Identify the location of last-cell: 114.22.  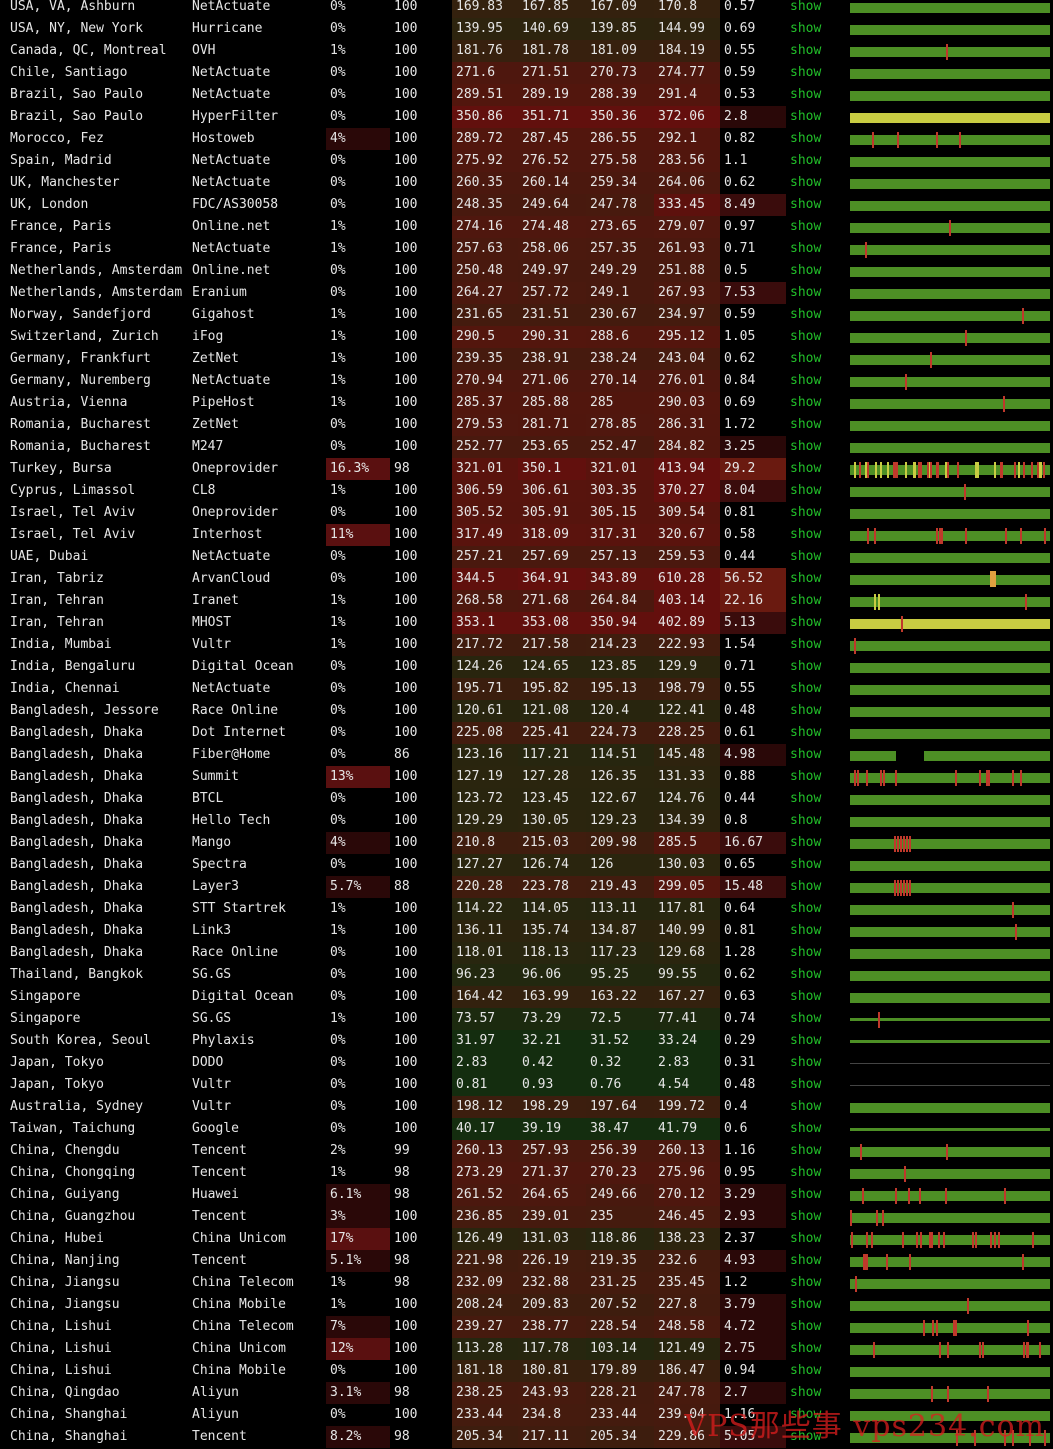
(485, 909).